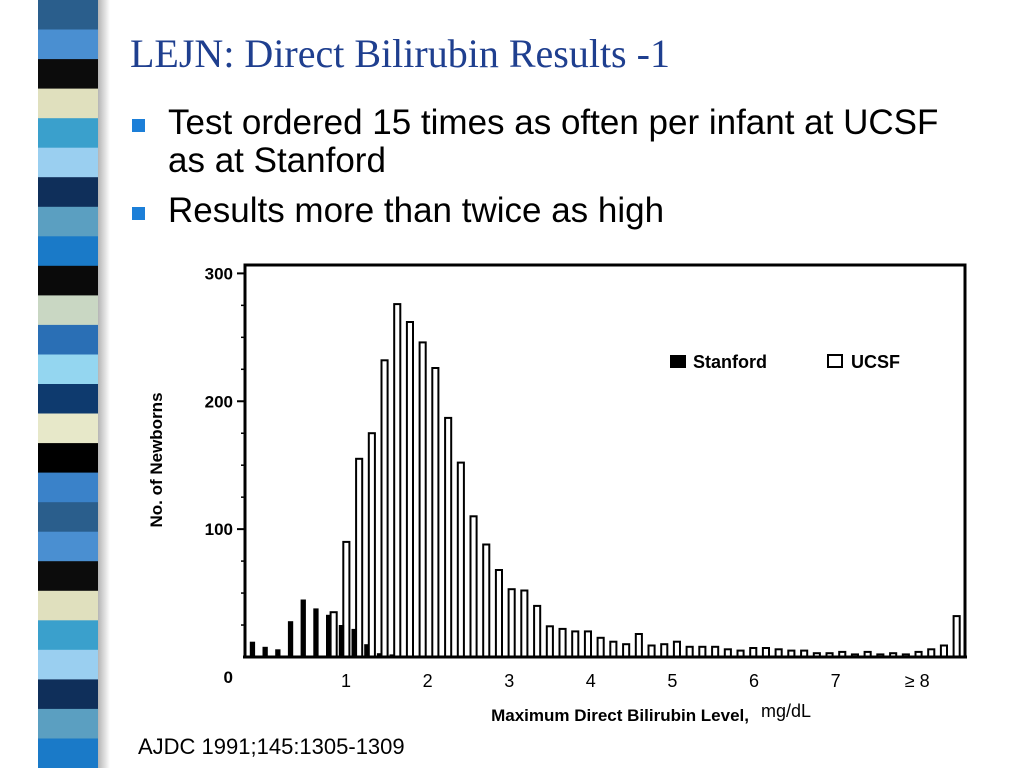 This screenshot has height=768, width=1024. Describe the element at coordinates (836, 681) in the screenshot. I see `x-tick-label: 7` at that location.